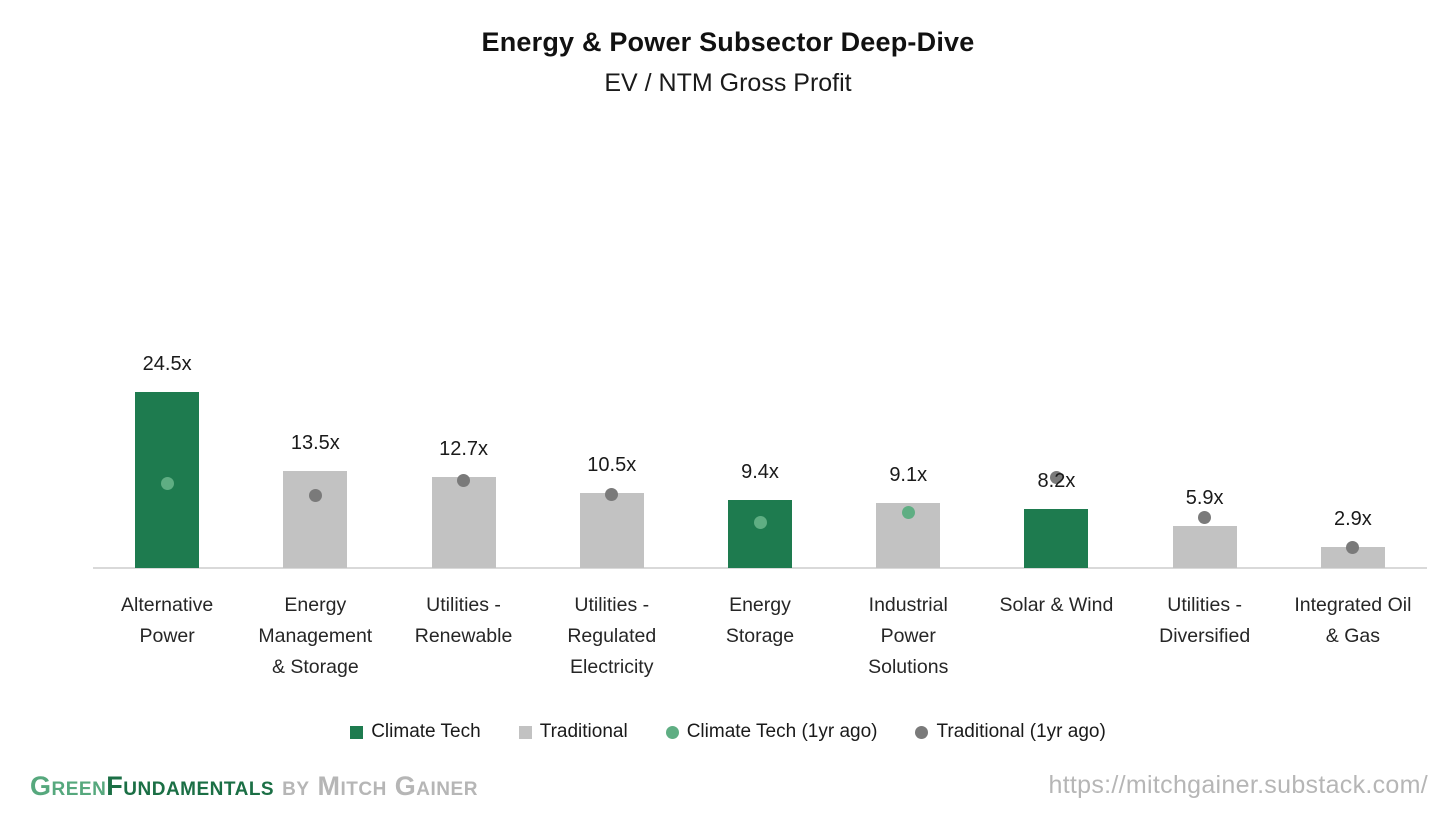 Image resolution: width=1456 pixels, height=814 pixels. What do you see at coordinates (315, 443) in the screenshot?
I see `value-label-energy-management-storage: 13.5x` at bounding box center [315, 443].